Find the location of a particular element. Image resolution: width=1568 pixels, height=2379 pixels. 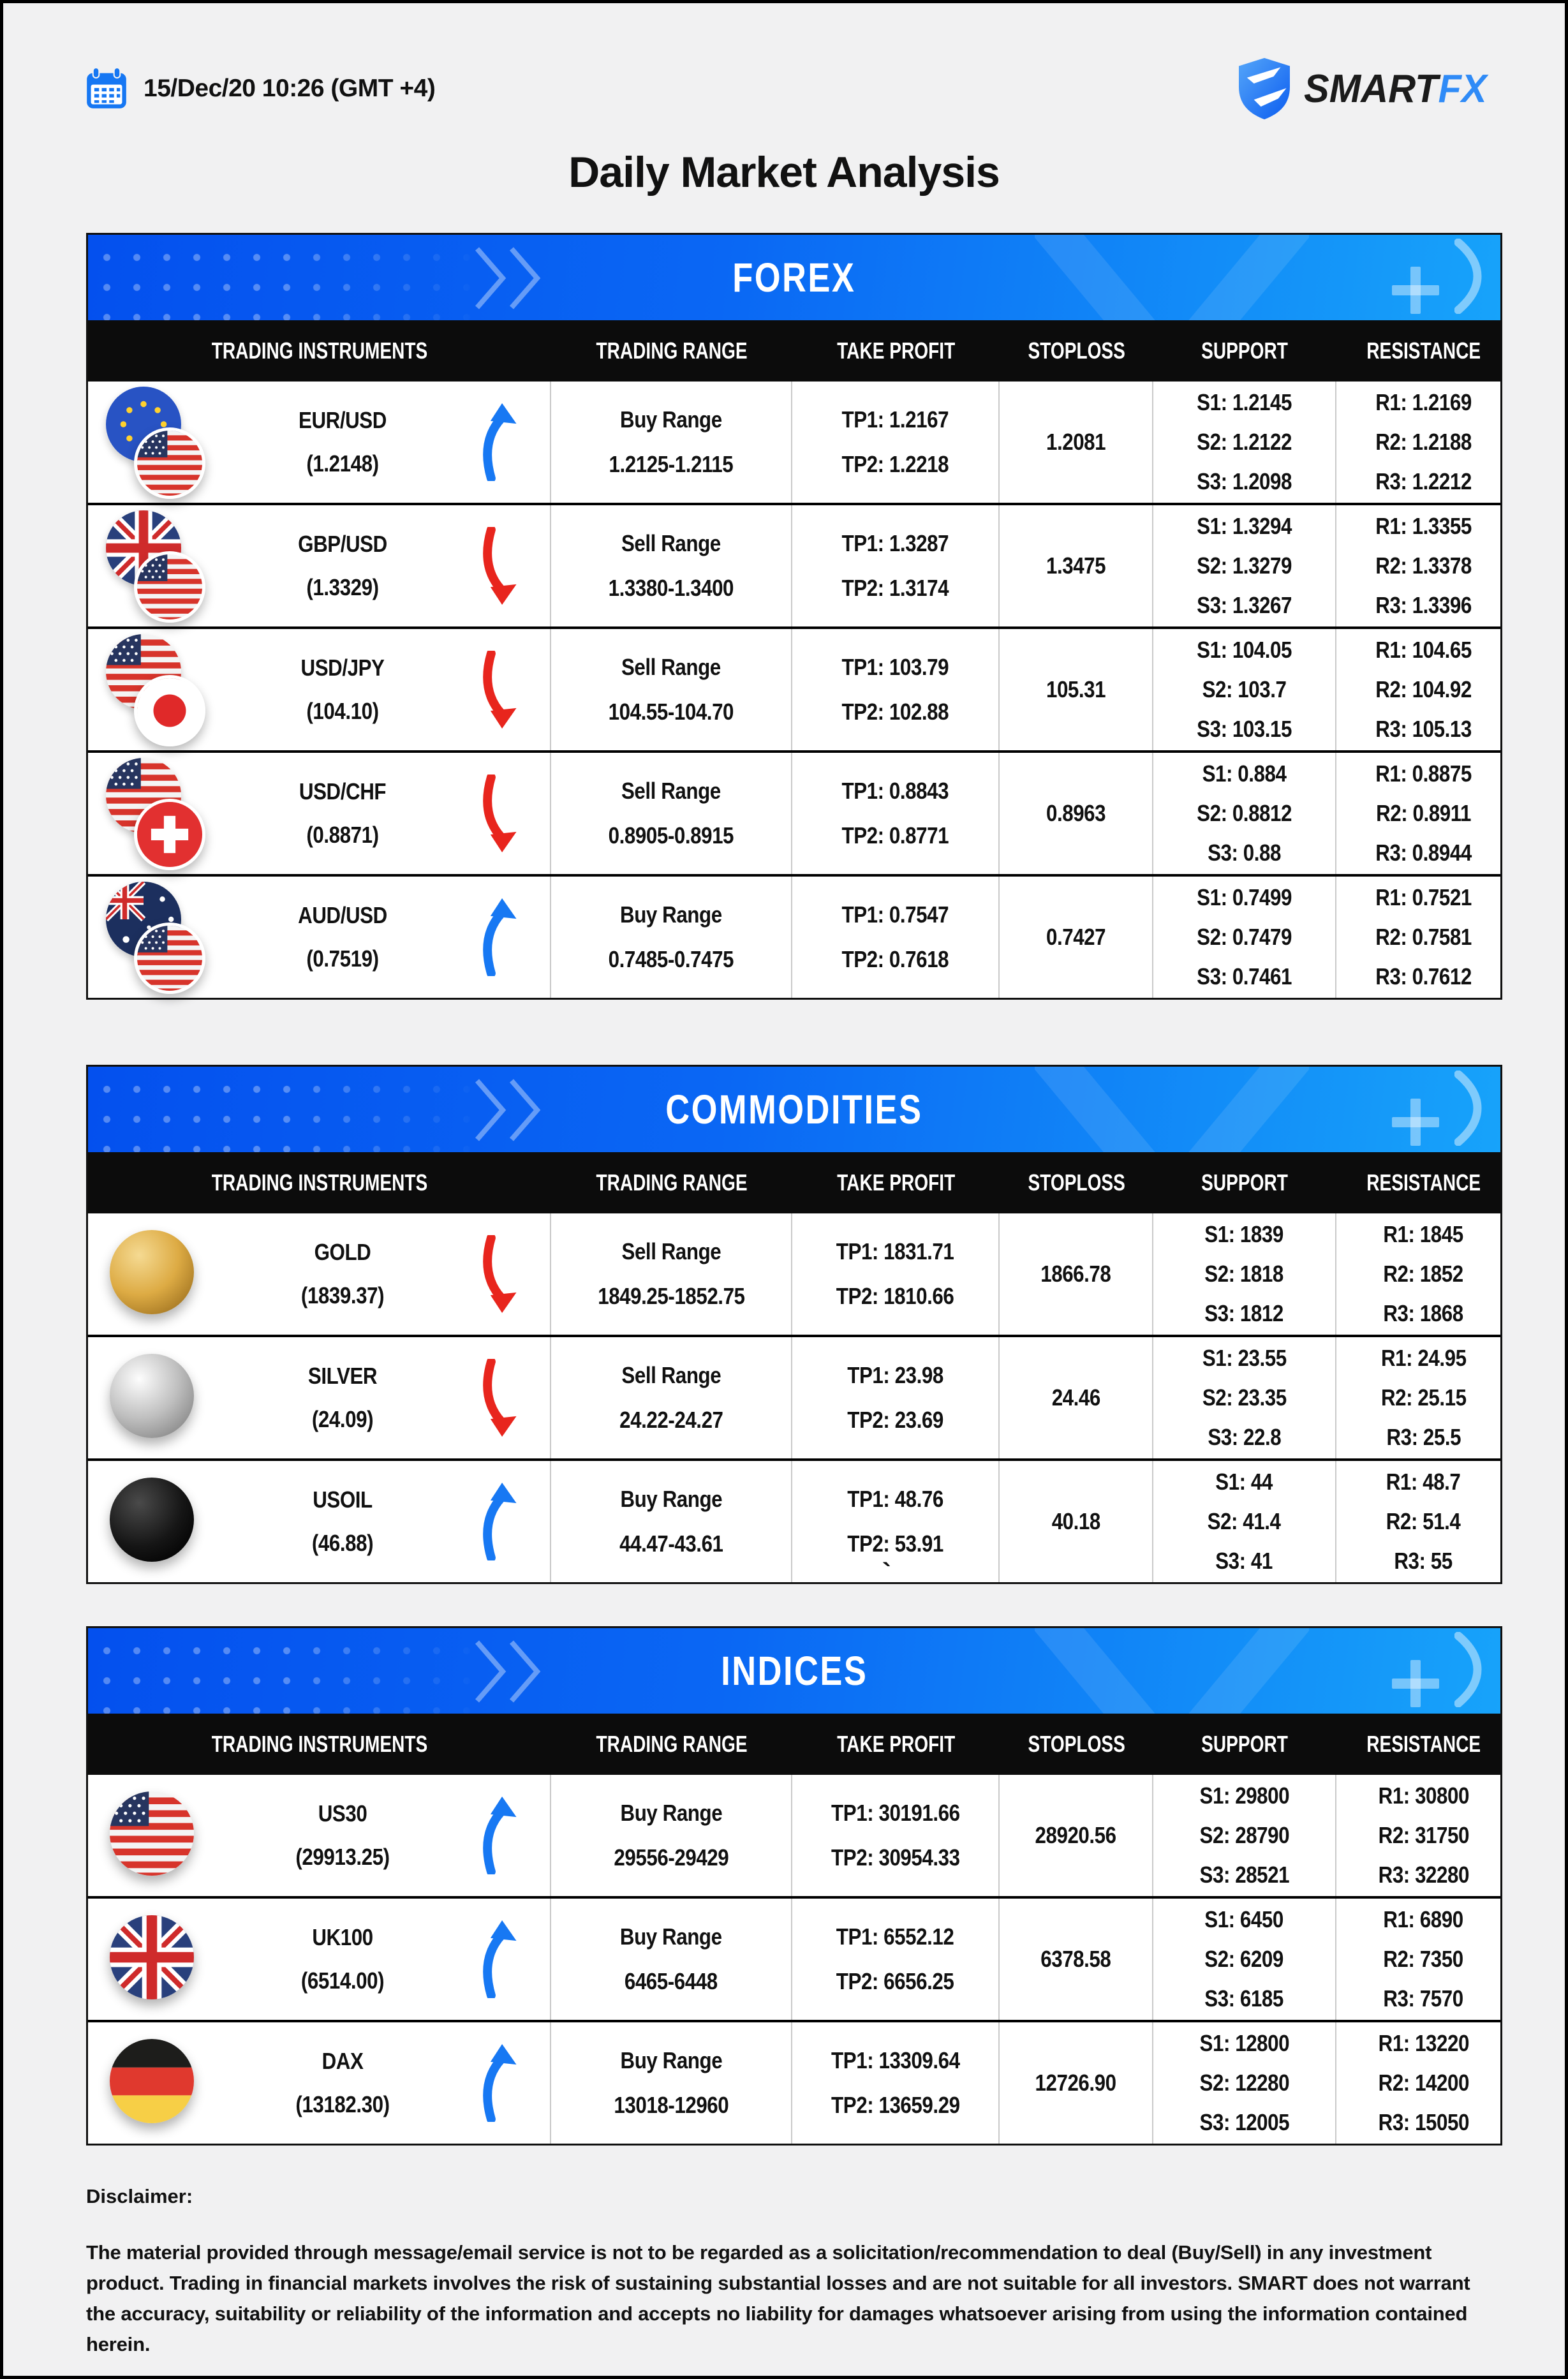

stoploss-value: 0.8963 is located at coordinates (1076, 813).